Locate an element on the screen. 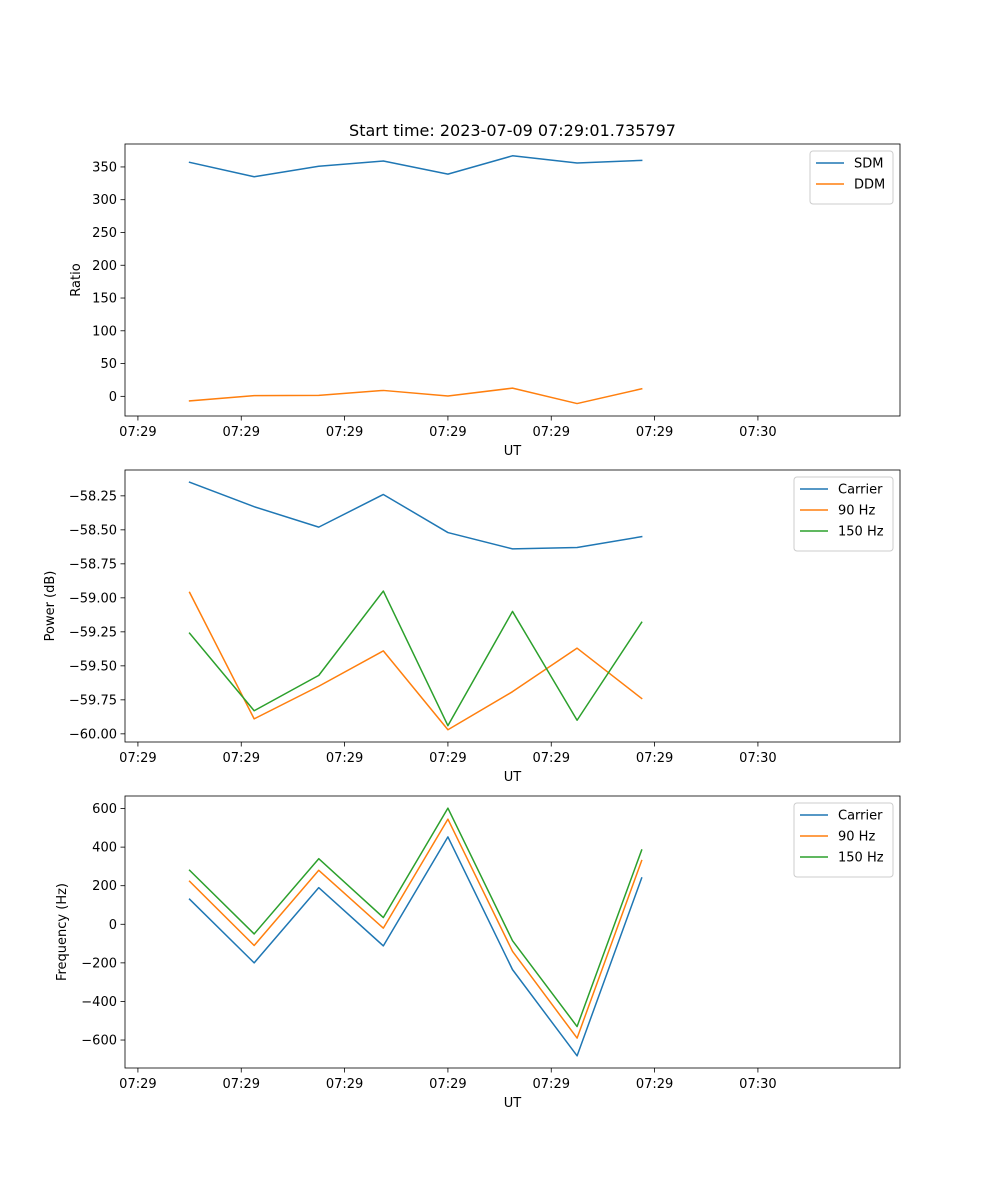 This screenshot has height=1200, width=1000. y-tick-label: 50 is located at coordinates (108, 364).